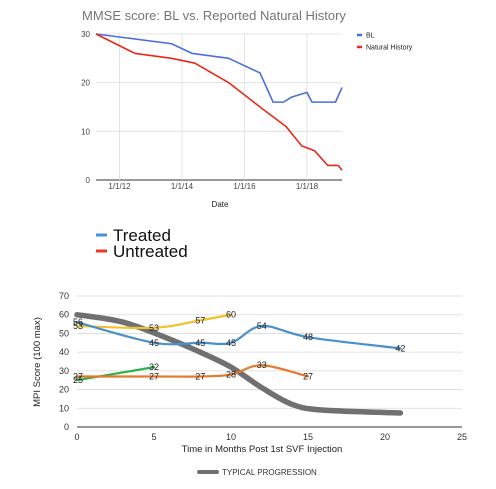  Describe the element at coordinates (308, 437) in the screenshot. I see `chart2-x-tick-label: 15` at that location.